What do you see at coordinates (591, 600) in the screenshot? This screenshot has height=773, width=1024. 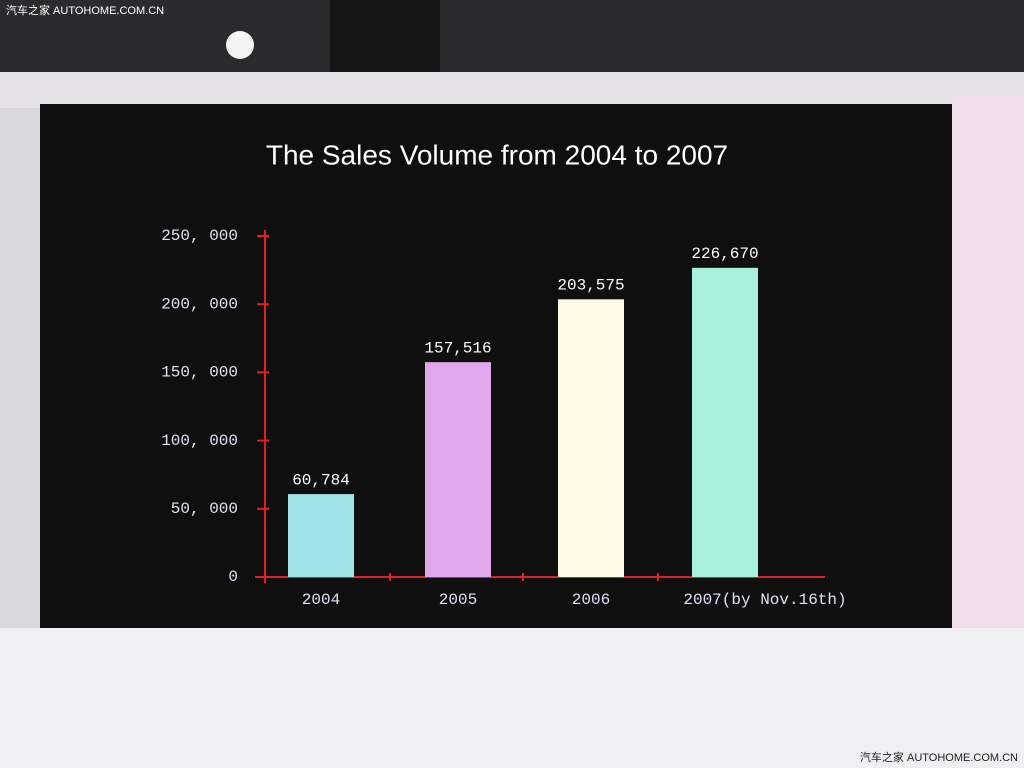 I see `x-tick-label: 2006` at bounding box center [591, 600].